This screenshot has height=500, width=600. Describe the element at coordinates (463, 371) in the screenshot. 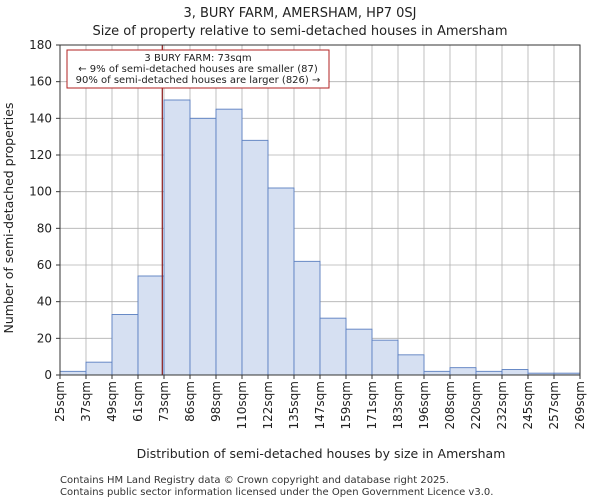

I see `bar-208sqm` at that location.